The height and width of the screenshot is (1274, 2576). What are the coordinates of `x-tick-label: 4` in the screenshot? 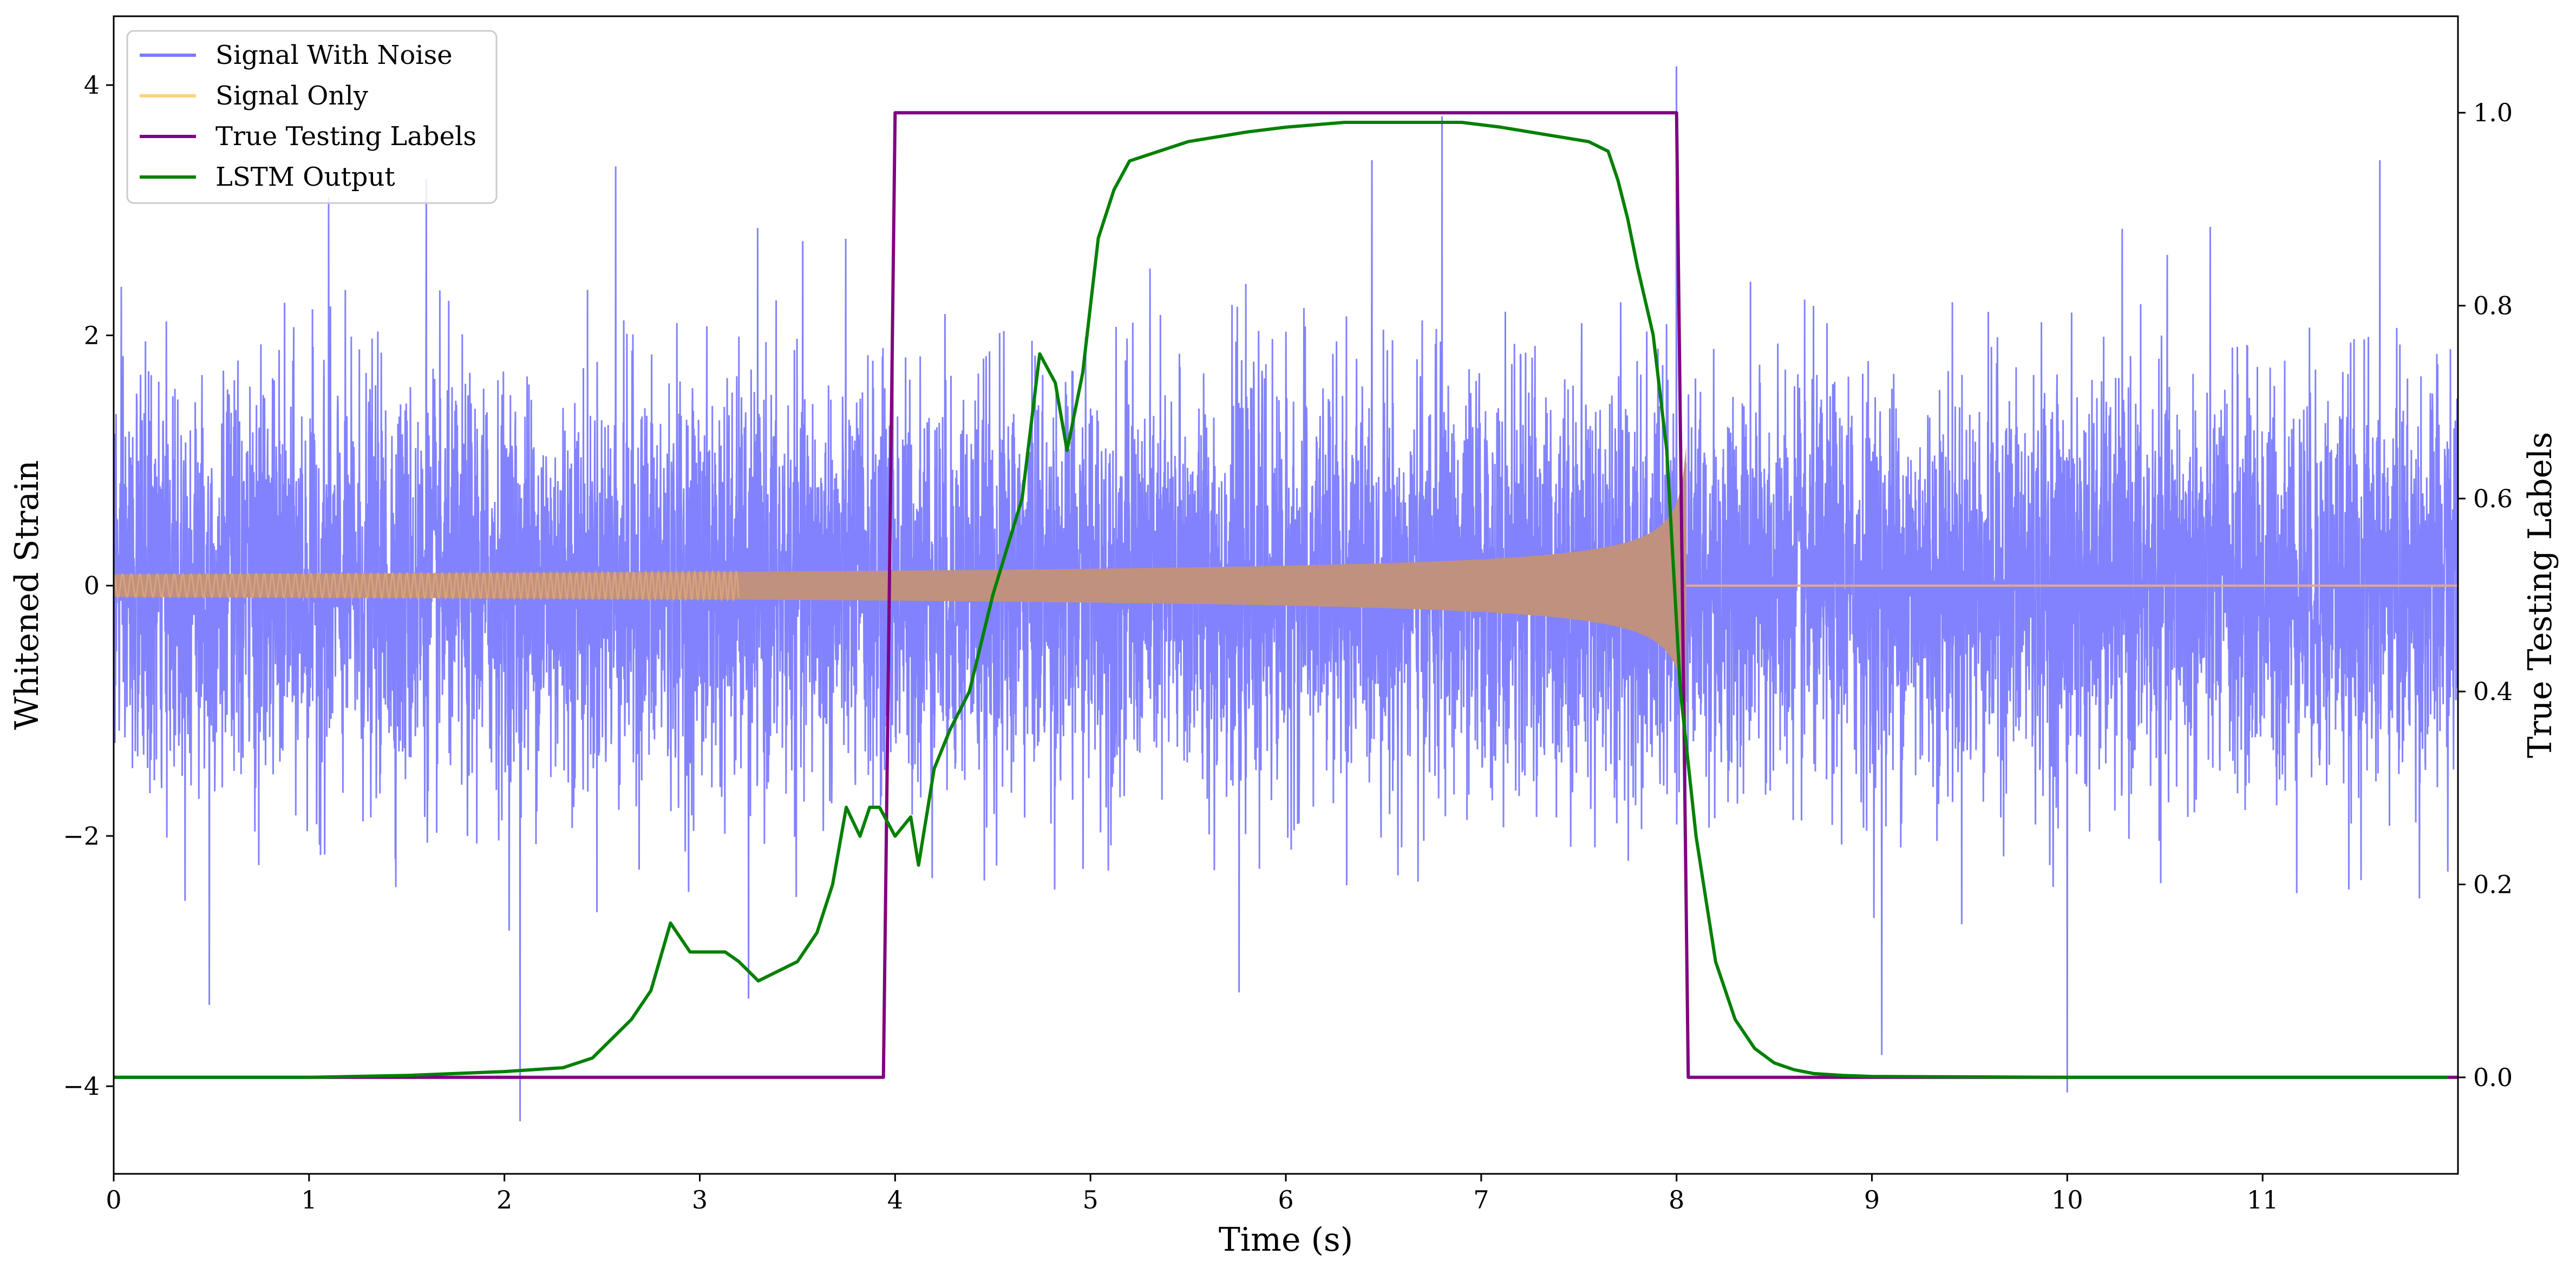 It's located at (895, 1199).